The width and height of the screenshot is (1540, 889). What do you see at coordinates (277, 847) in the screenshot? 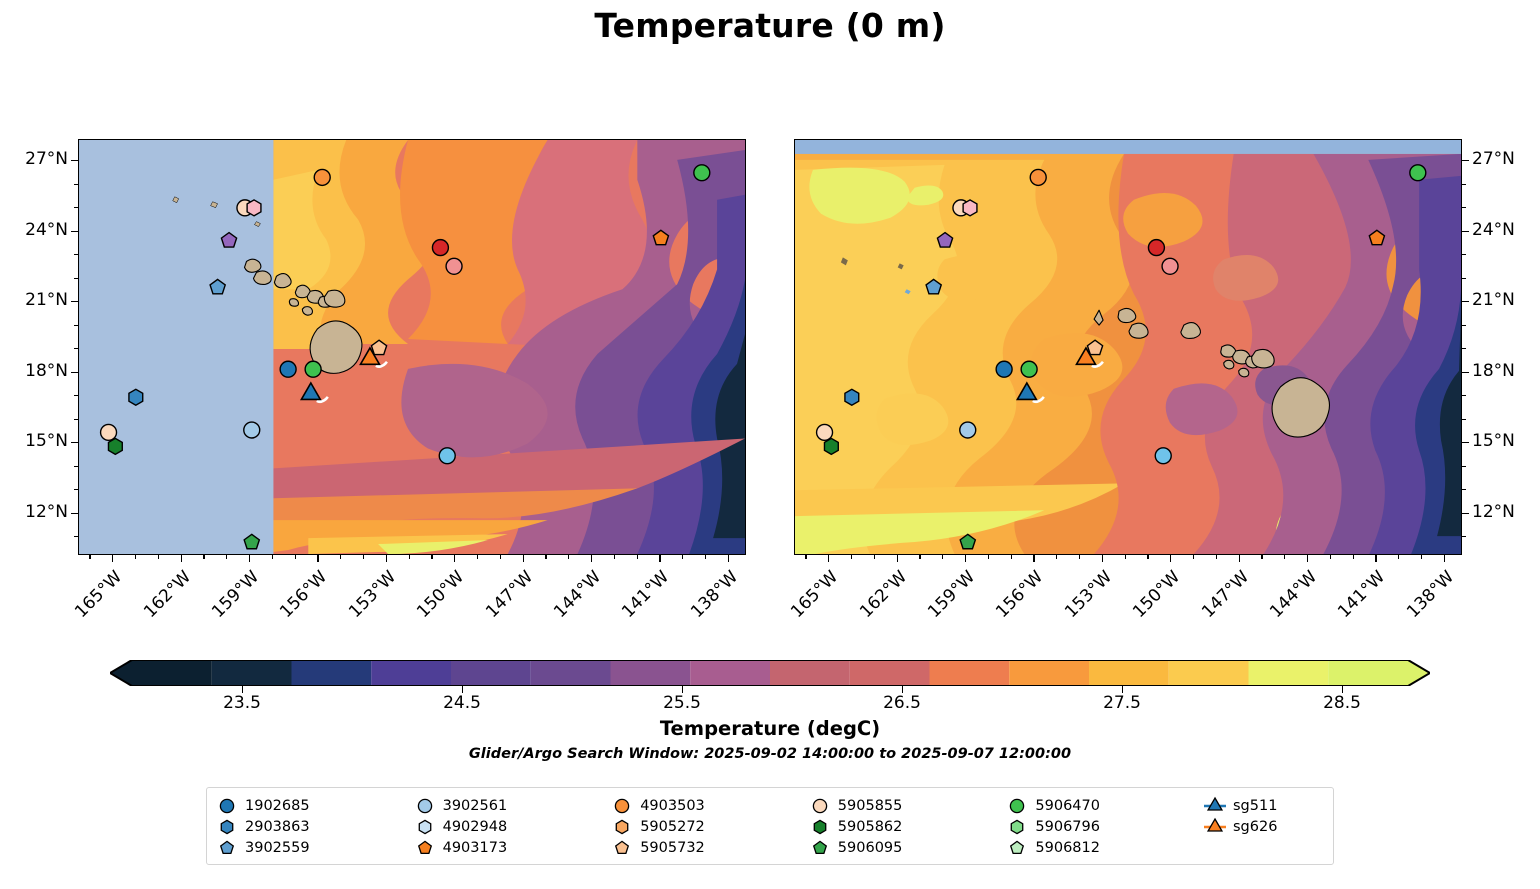
I see `legend-label: 3902559` at bounding box center [277, 847].